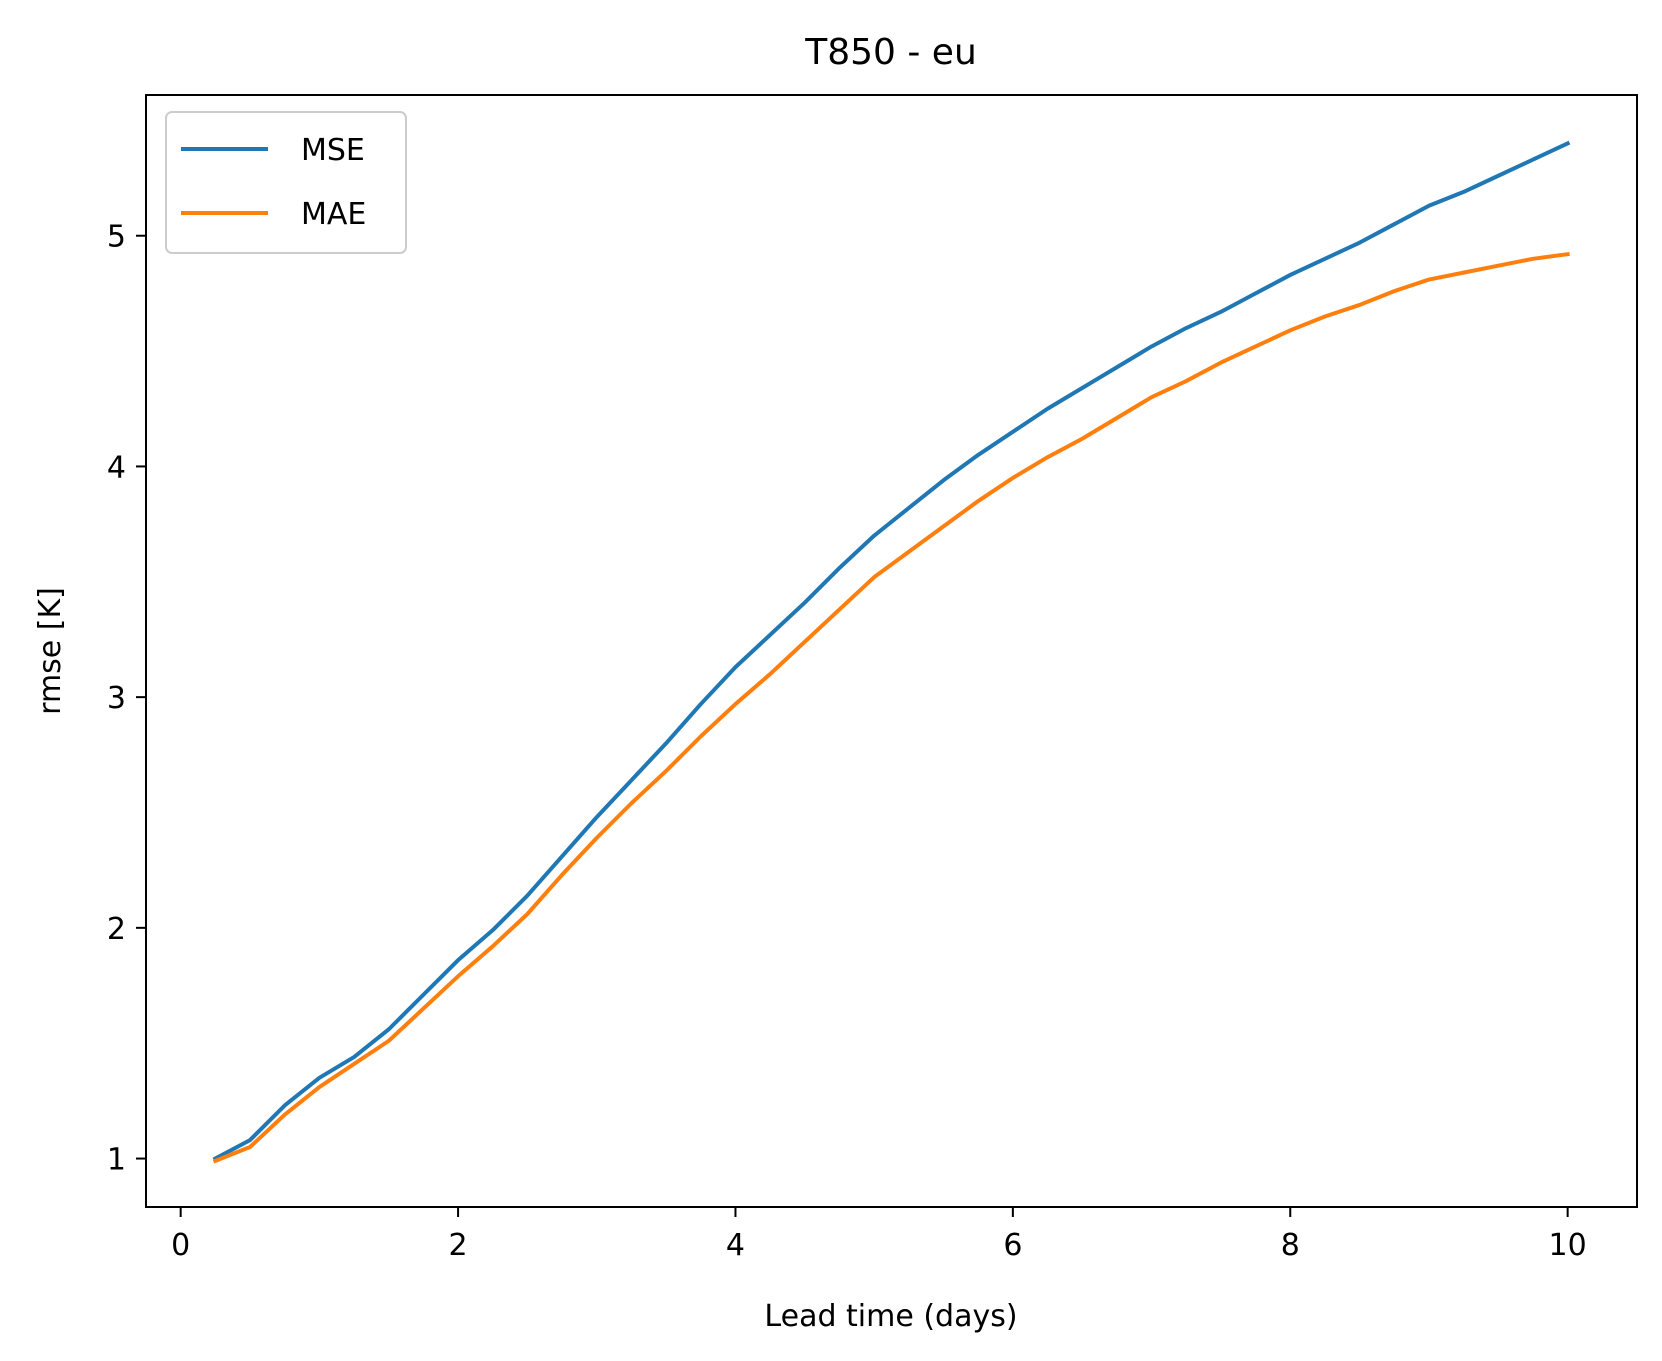 The height and width of the screenshot is (1361, 1662). What do you see at coordinates (458, 1245) in the screenshot?
I see `x-tick-label: 2` at bounding box center [458, 1245].